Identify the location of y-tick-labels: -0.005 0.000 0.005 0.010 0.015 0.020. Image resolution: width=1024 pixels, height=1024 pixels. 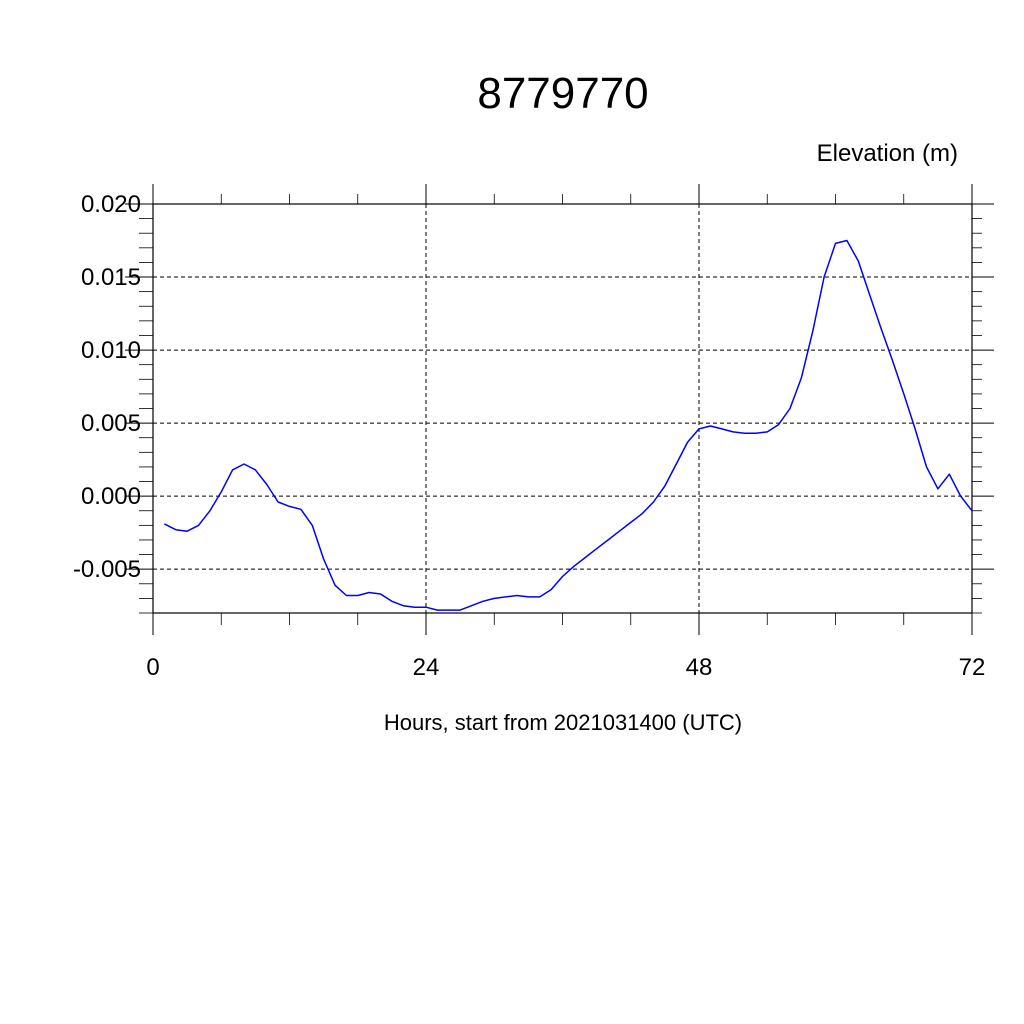
(107, 387).